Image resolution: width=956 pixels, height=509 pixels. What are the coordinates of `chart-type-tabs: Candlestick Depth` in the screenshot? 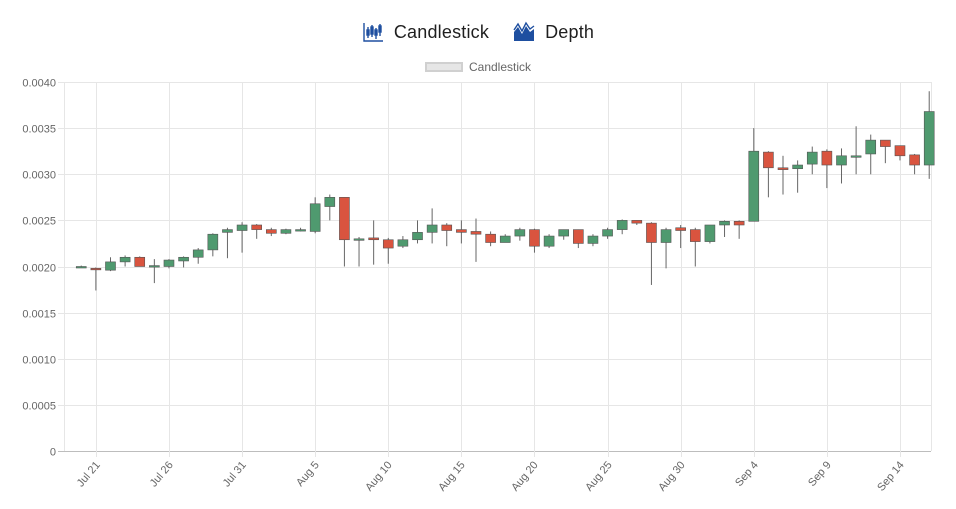 It's located at (478, 32).